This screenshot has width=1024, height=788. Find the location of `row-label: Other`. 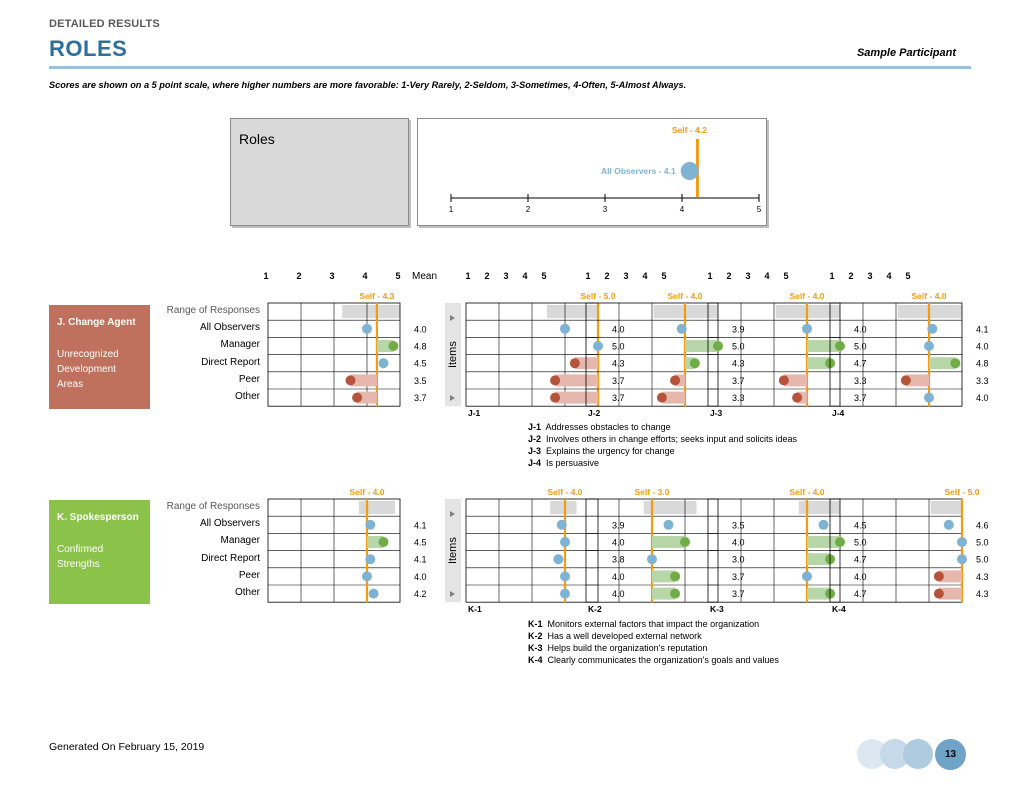

row-label: Other is located at coordinates (247, 592).